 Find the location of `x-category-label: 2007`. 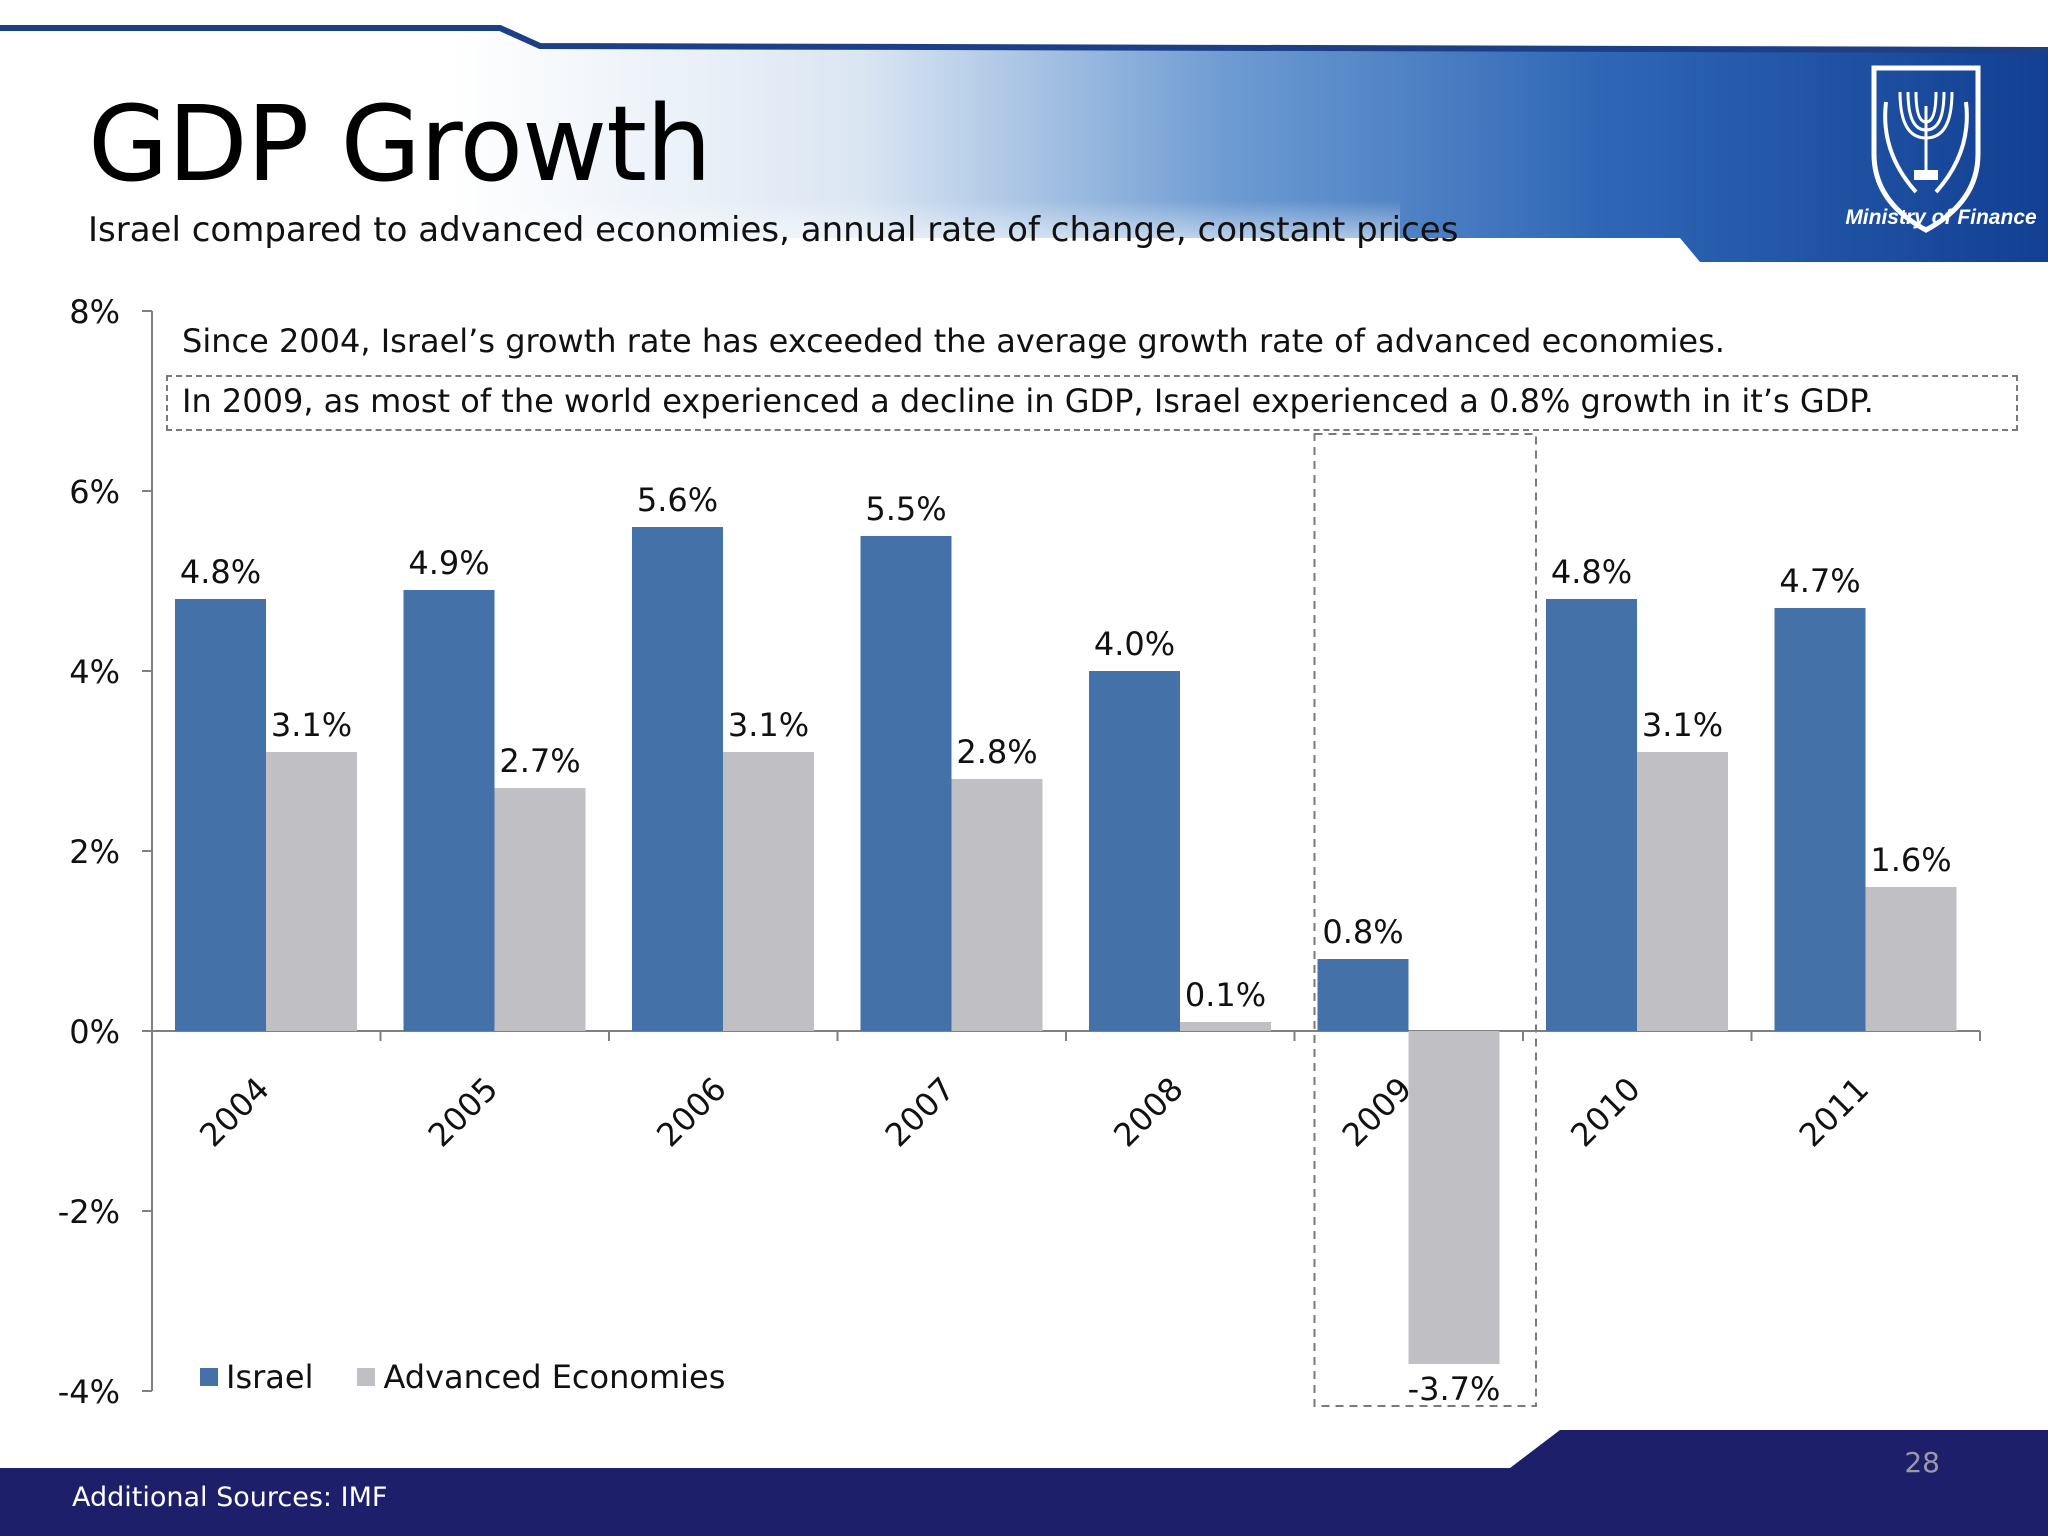

x-category-label: 2007 is located at coordinates (920, 1112).